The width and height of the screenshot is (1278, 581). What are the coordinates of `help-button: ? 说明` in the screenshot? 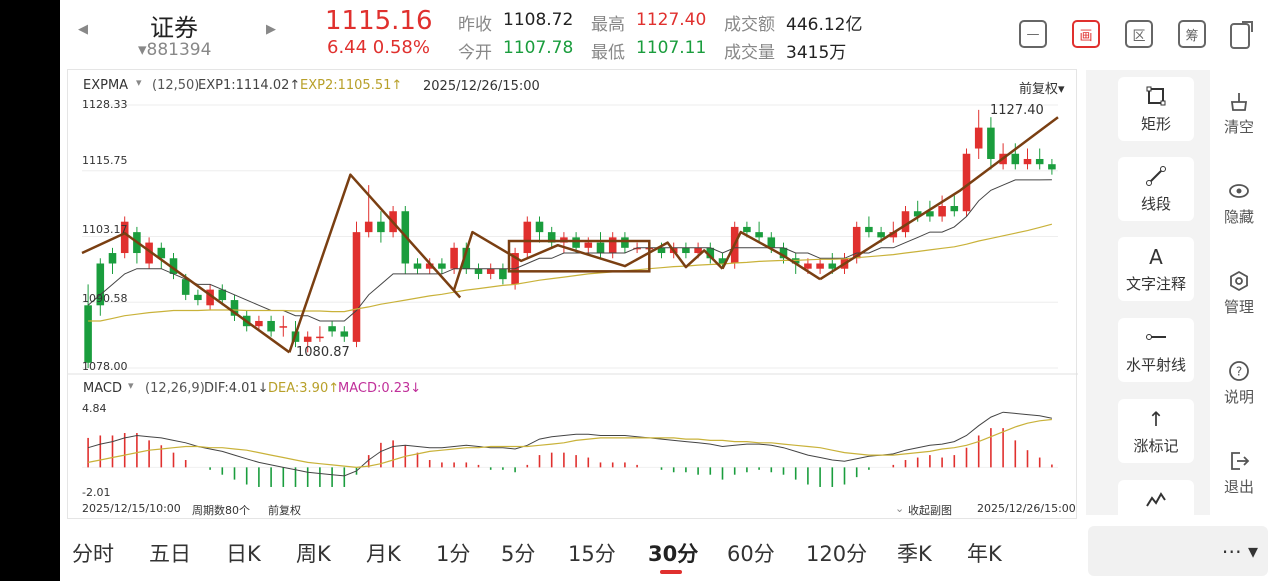 It's located at (1239, 383).